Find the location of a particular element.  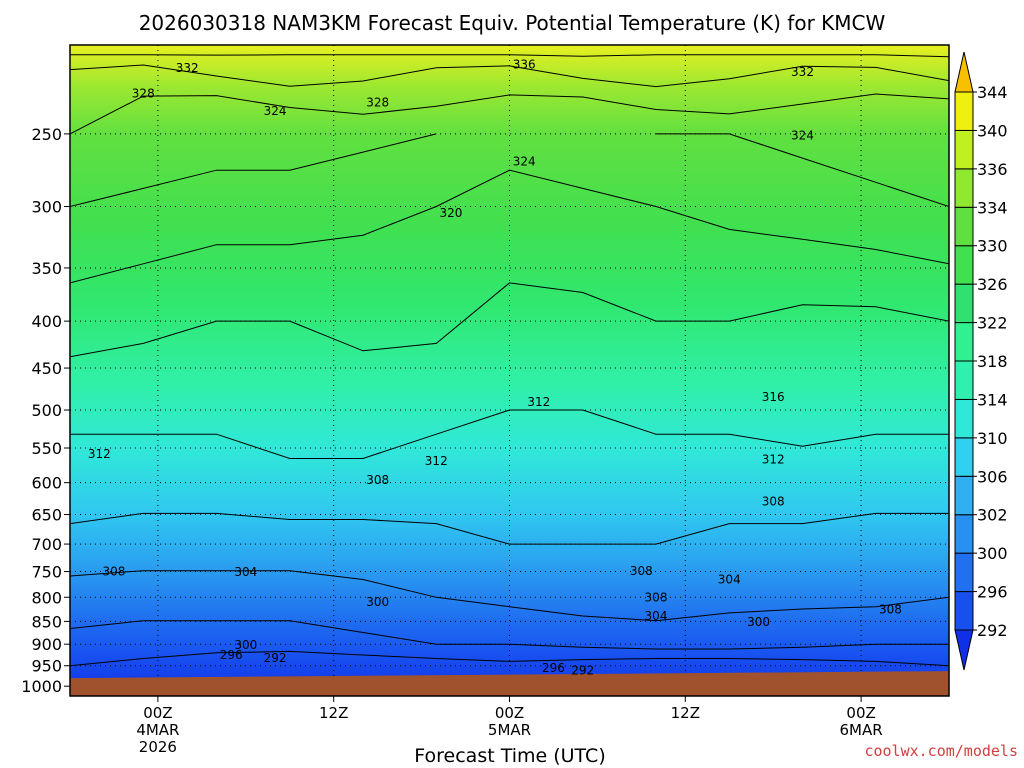

colorbar-label: 306 is located at coordinates (992, 476).